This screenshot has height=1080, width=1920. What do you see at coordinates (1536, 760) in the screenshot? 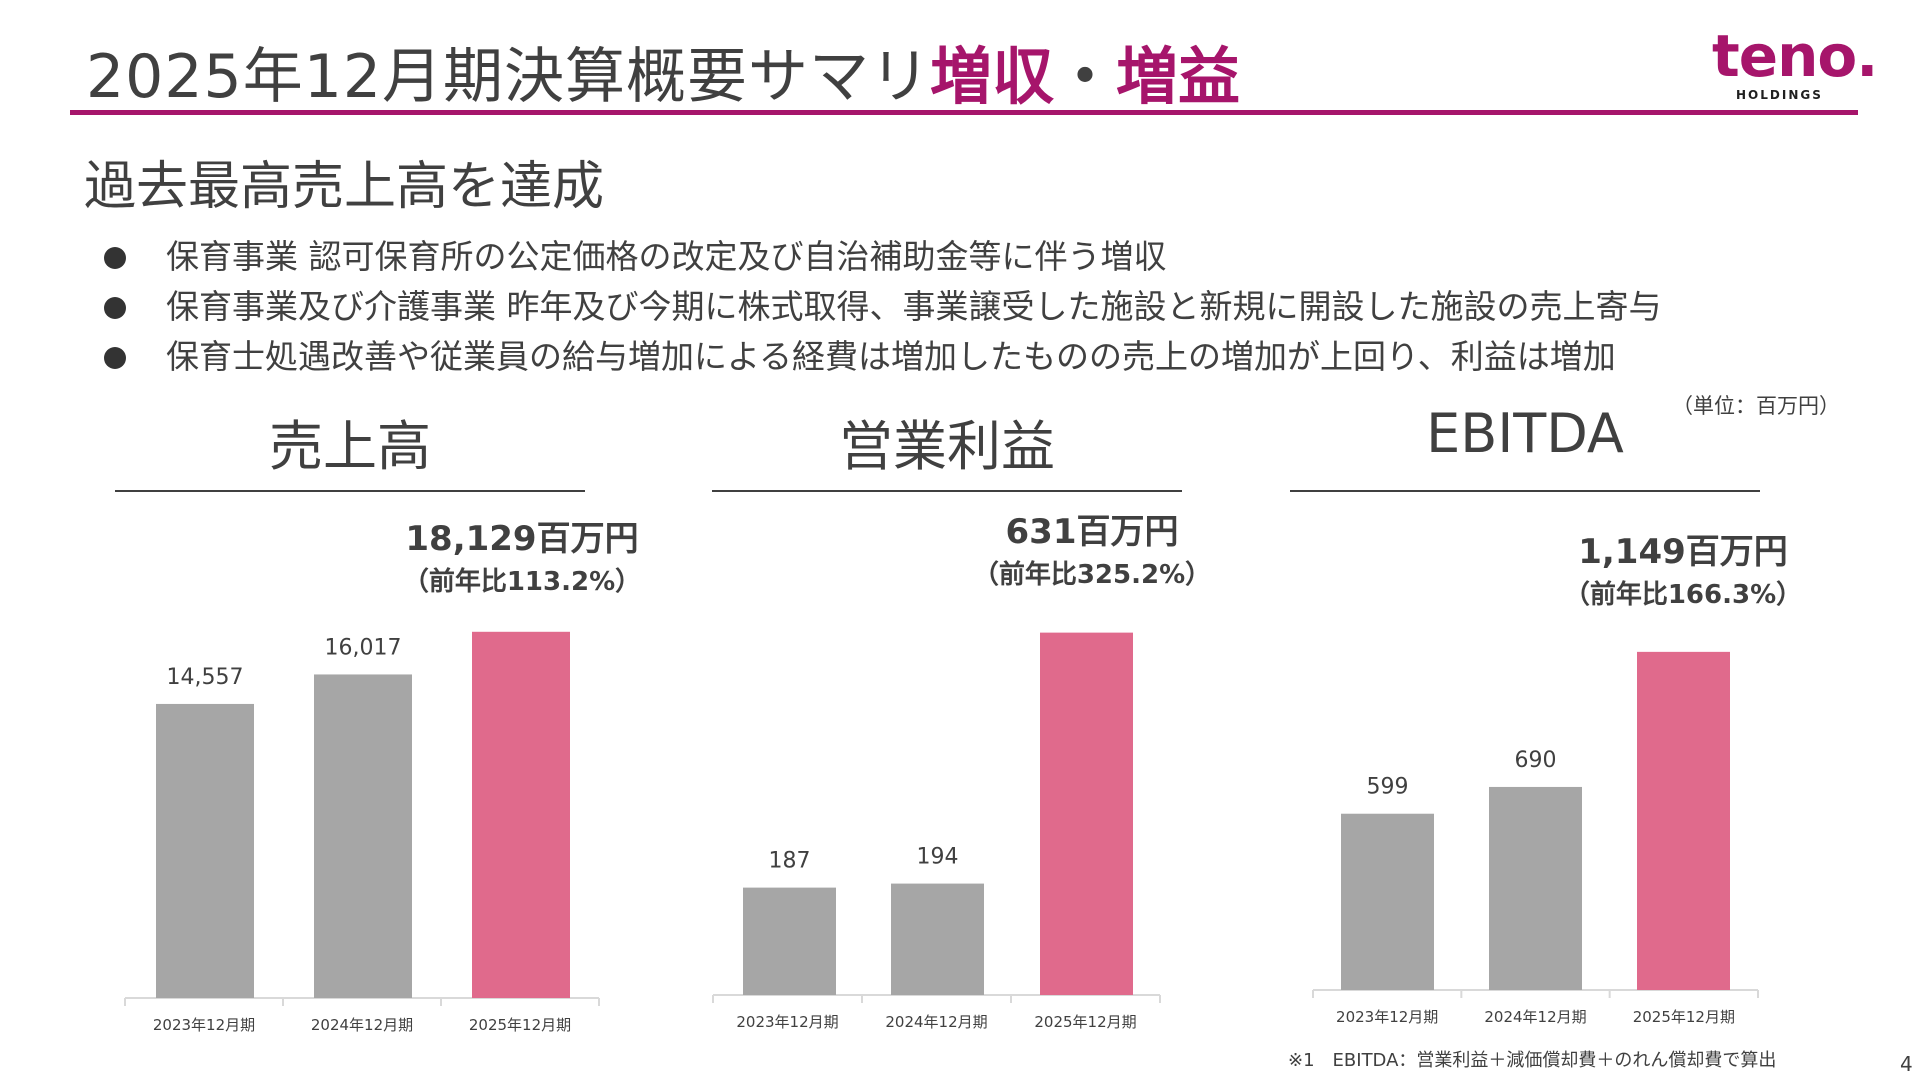
I see `data-label: 690` at bounding box center [1536, 760].